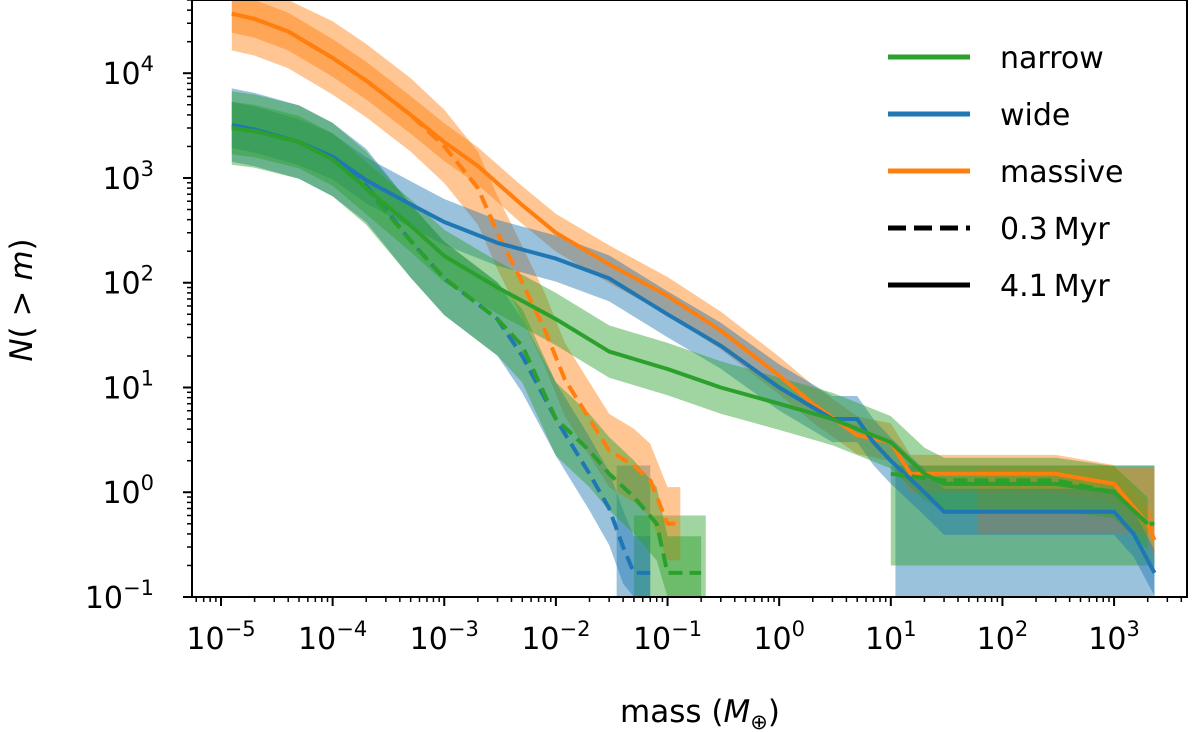 The width and height of the screenshot is (1200, 732). Describe the element at coordinates (1025, 531) in the screenshot. I see `band-wide-tail-band` at that location.